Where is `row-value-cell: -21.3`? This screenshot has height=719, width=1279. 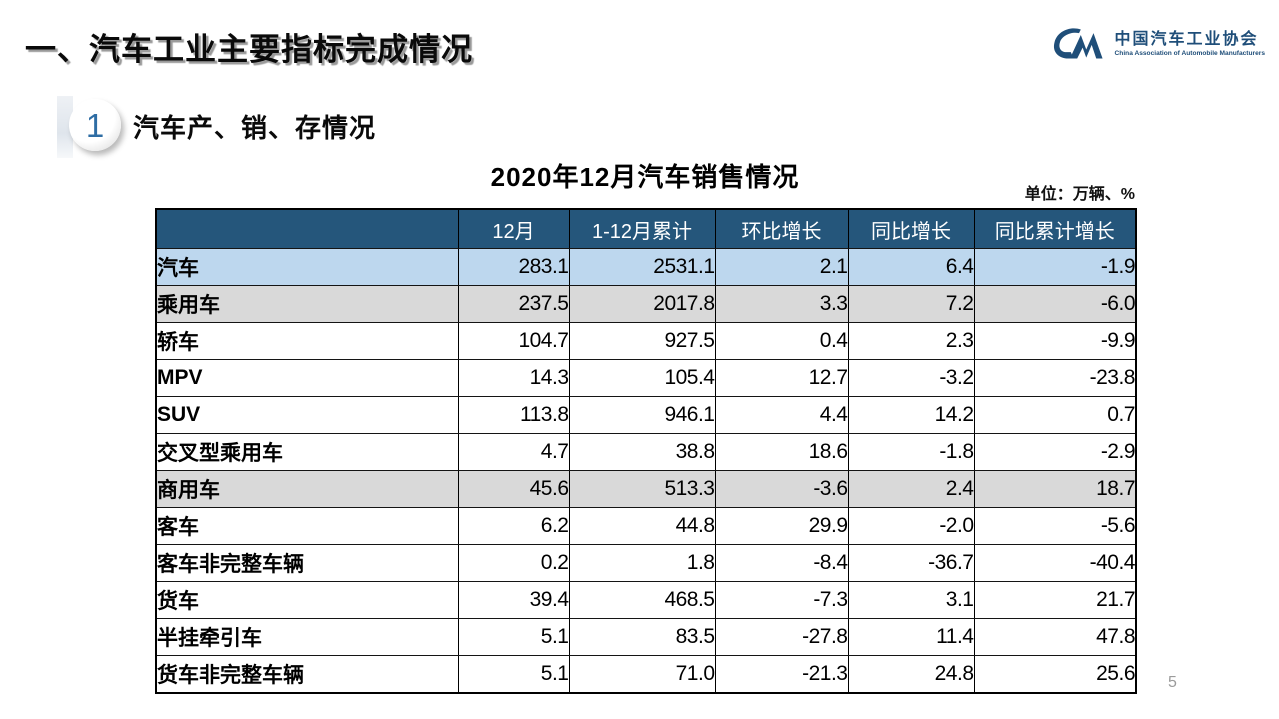 row-value-cell: -21.3 is located at coordinates (781, 674).